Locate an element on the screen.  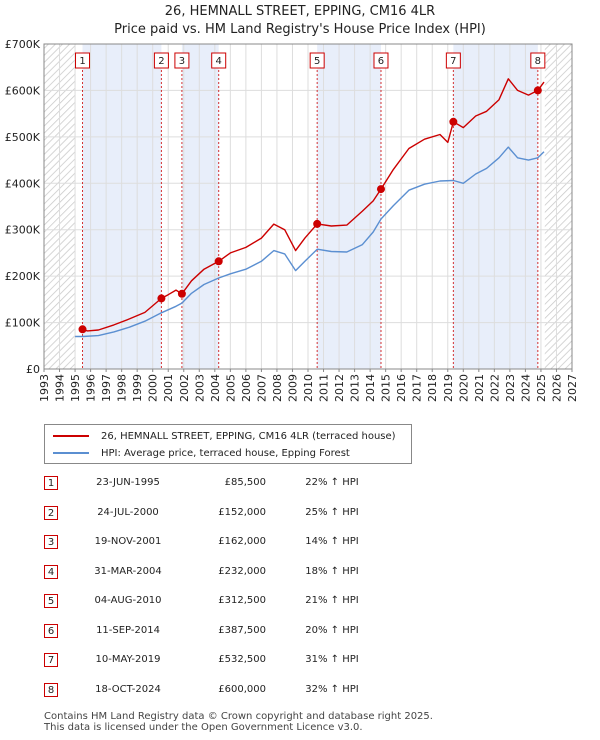
sale-price: £532,500 is located at coordinates (242, 659).